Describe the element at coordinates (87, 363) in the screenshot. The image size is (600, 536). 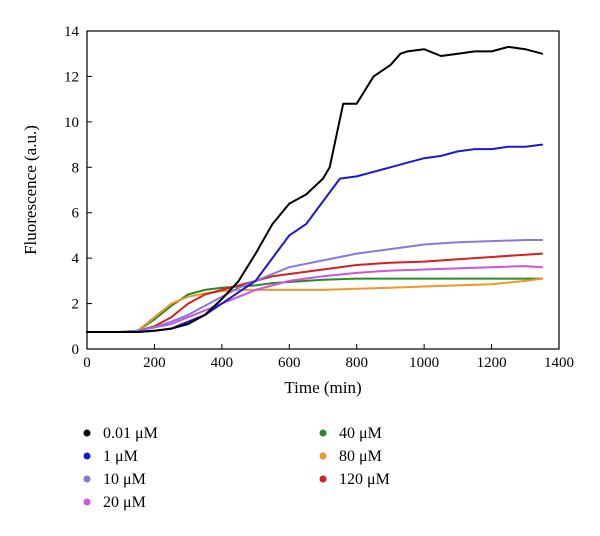
I see `x-tick-label: 0` at that location.